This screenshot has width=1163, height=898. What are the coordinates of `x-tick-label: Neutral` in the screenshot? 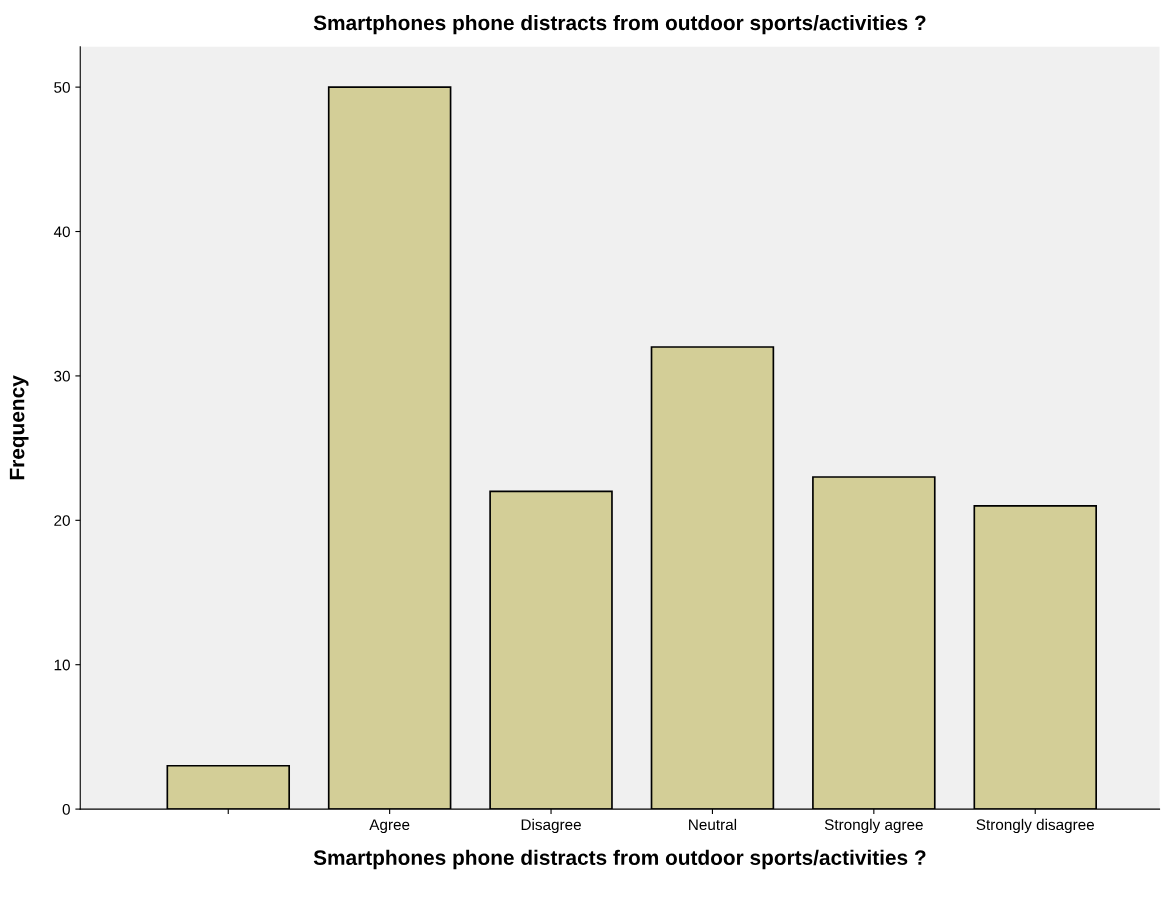 It's located at (713, 824).